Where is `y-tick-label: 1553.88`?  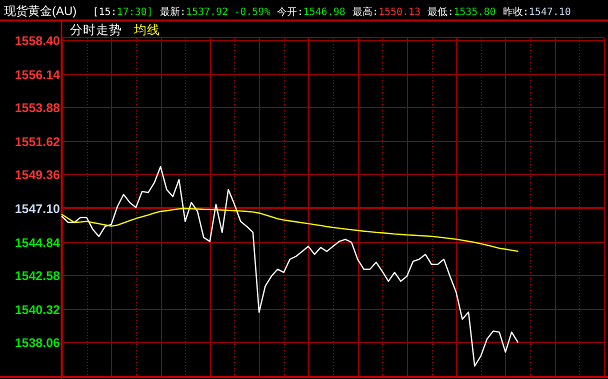 y-tick-label: 1553.88 is located at coordinates (37, 108).